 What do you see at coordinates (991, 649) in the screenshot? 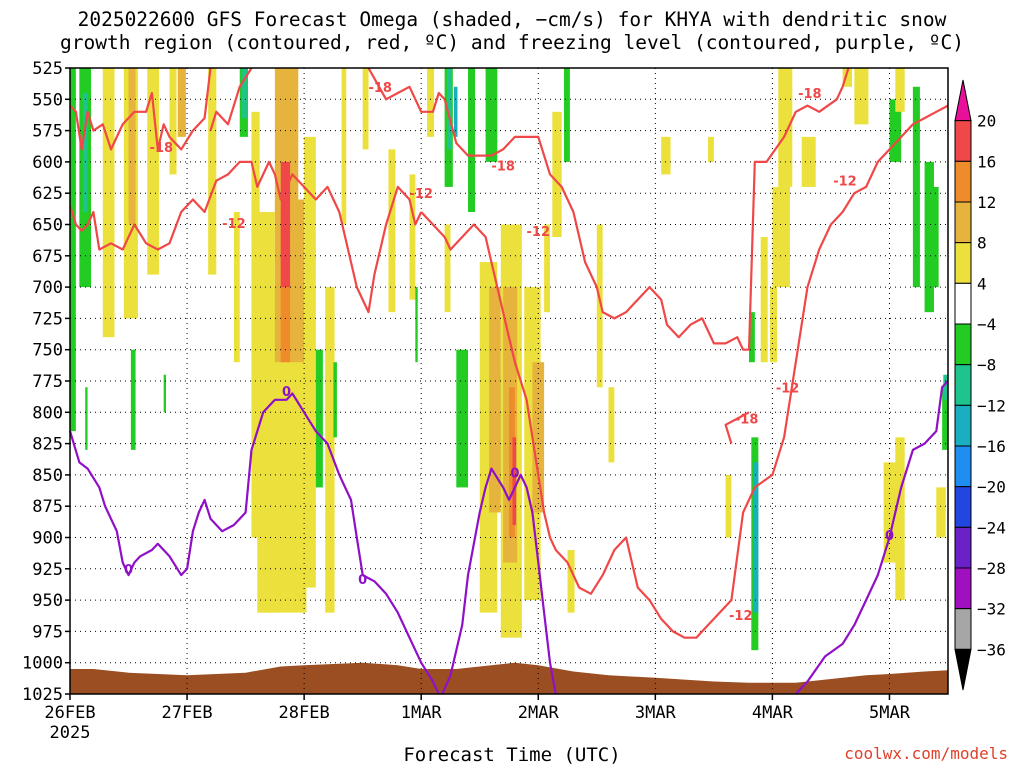
I see `colorbar-label: −36` at bounding box center [991, 649].